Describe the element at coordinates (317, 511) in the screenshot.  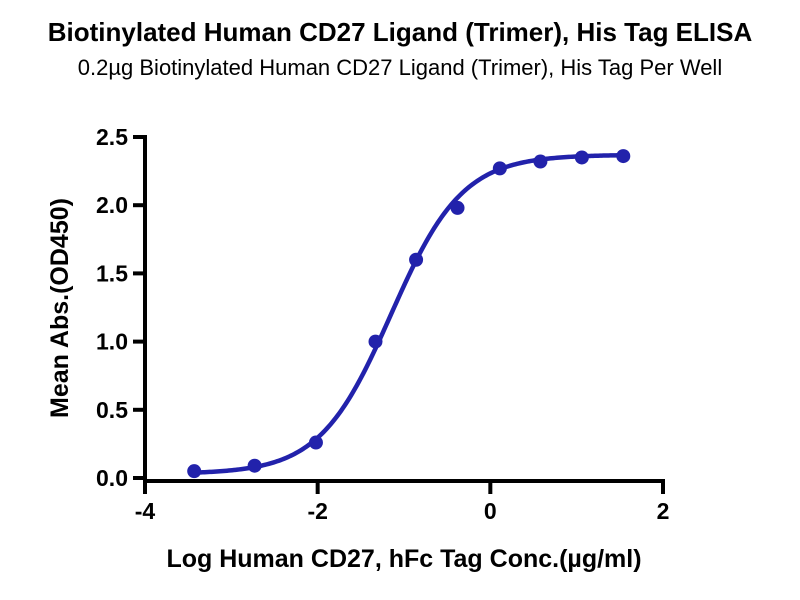
I see `x-tick-label: -2` at that location.